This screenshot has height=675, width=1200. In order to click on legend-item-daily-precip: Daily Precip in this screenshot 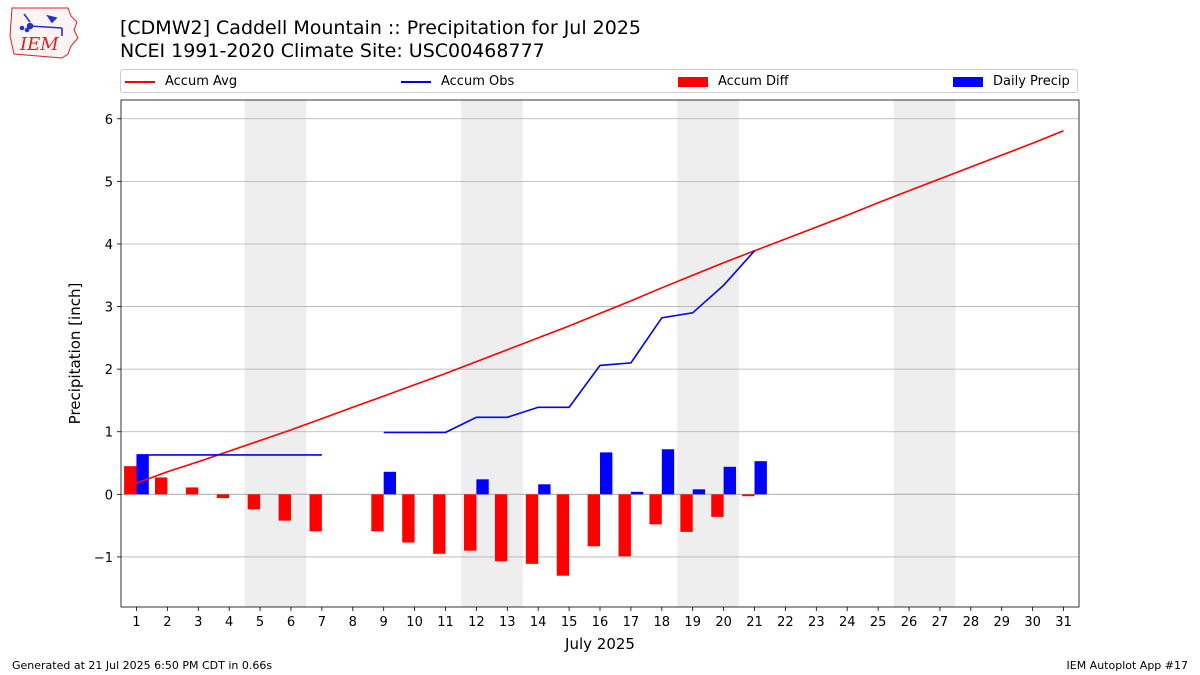, I will do `click(1011, 81)`.